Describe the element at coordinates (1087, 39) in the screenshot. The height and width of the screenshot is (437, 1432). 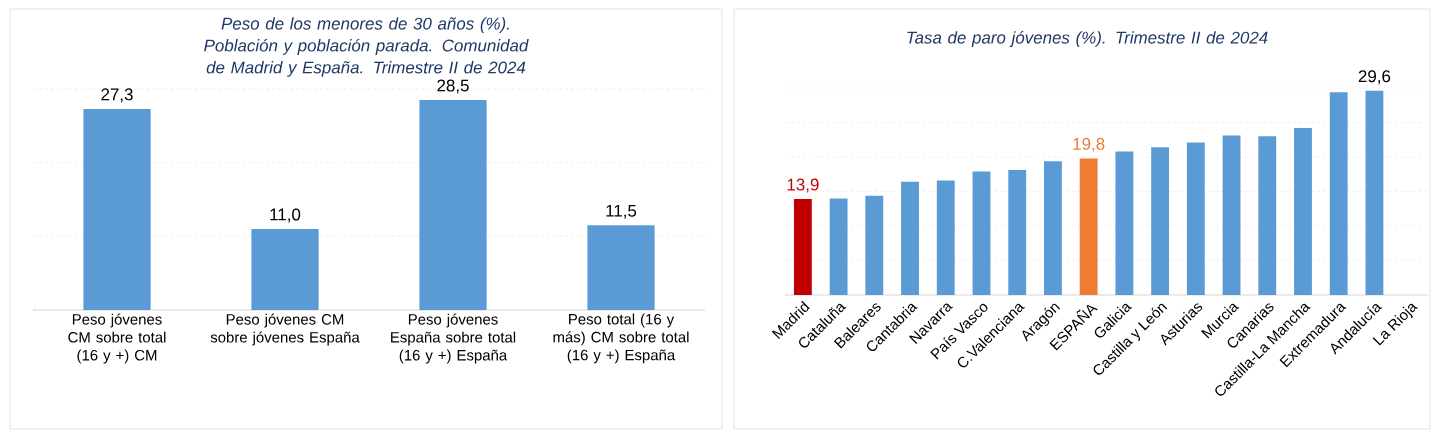
I see `chart-title: Tasa de paro jóvenes (%). Trimestre II de 2024` at that location.